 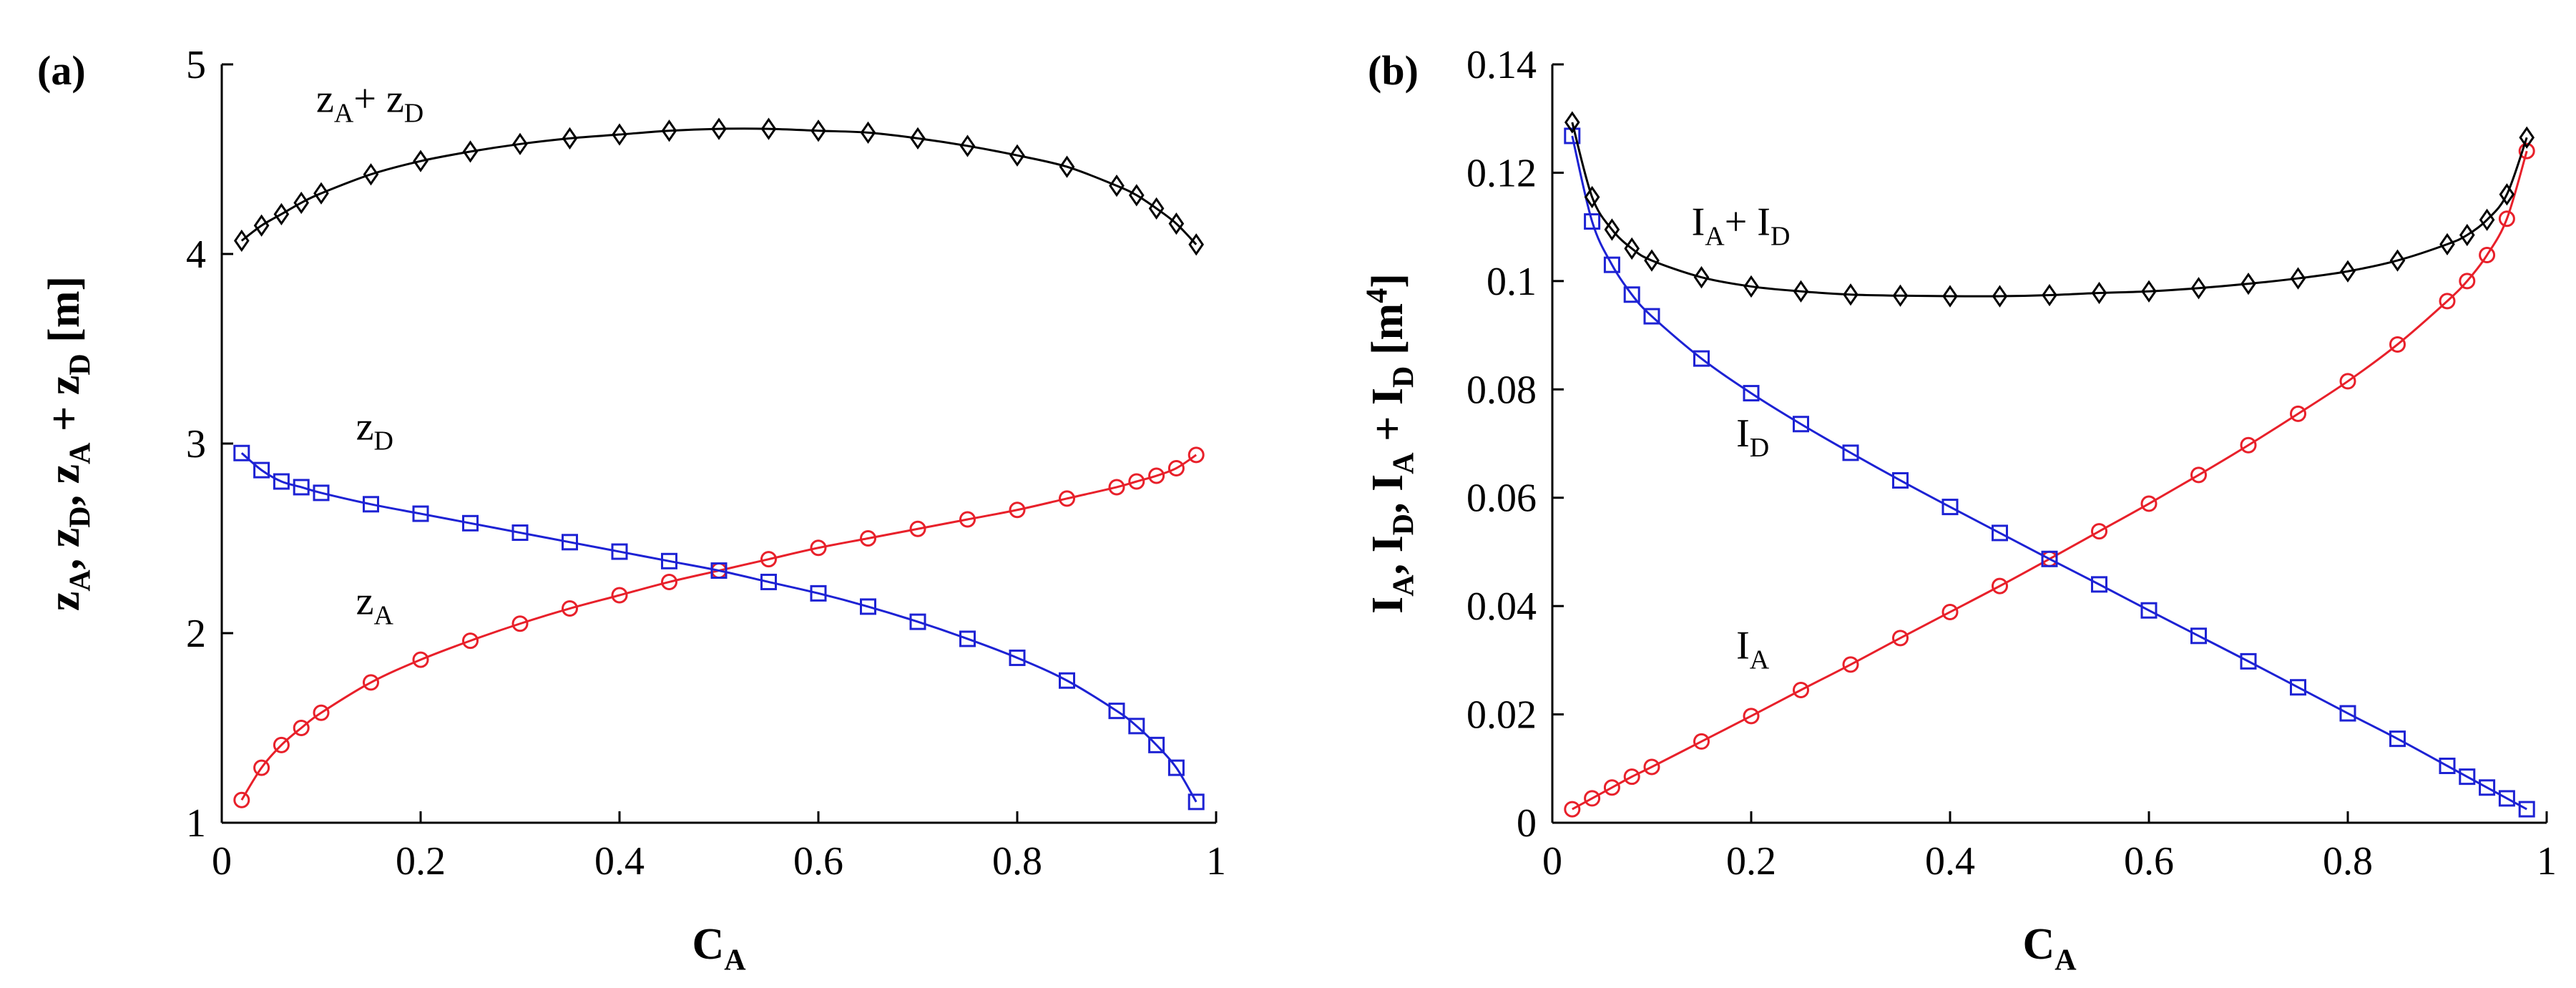 I want to click on x-tick-label: 0.8, so click(x=1017, y=861).